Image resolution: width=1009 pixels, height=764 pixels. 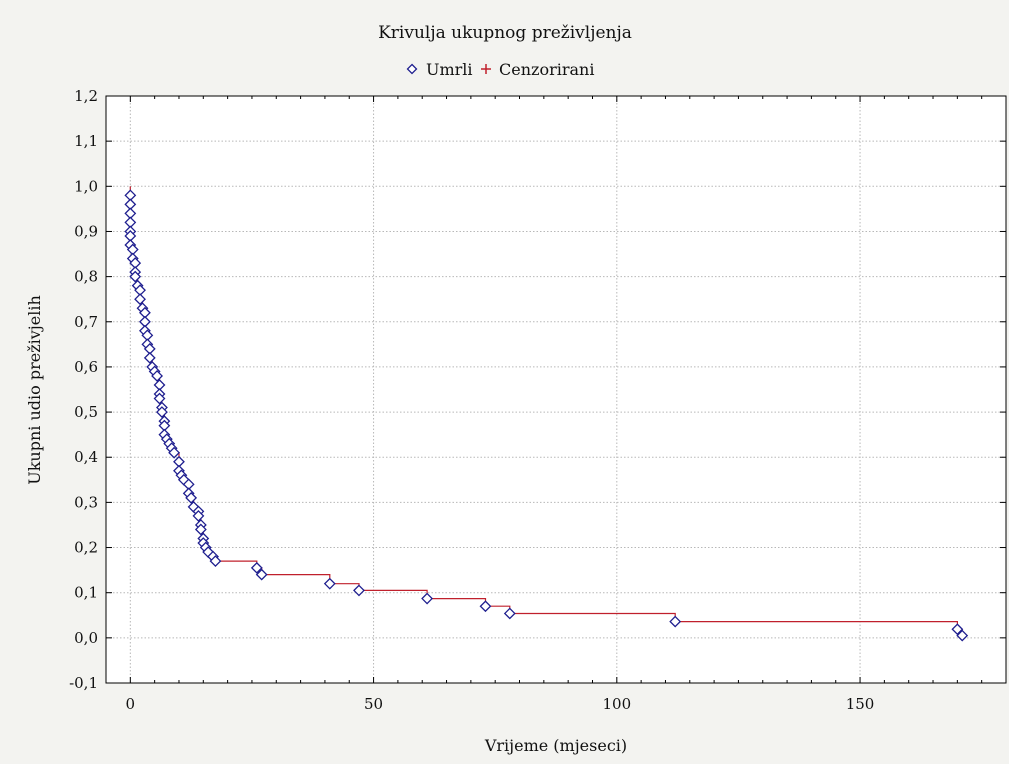 What do you see at coordinates (86, 457) in the screenshot?
I see `y-tick-label: 0,4` at bounding box center [86, 457].